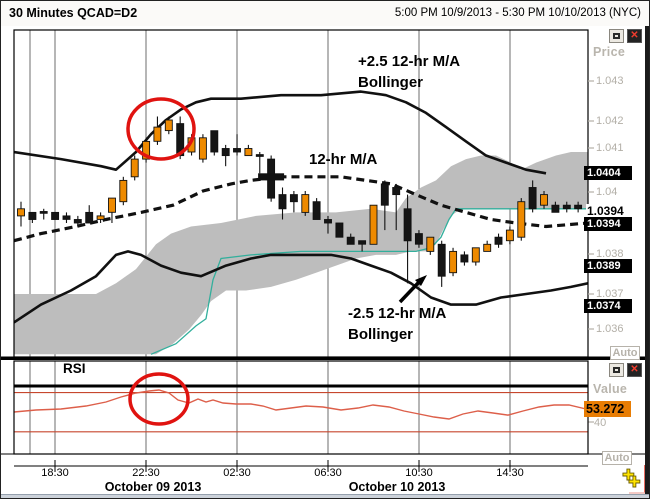 The image size is (650, 499). I want to click on price-tick-label: 1.042, so click(610, 121).